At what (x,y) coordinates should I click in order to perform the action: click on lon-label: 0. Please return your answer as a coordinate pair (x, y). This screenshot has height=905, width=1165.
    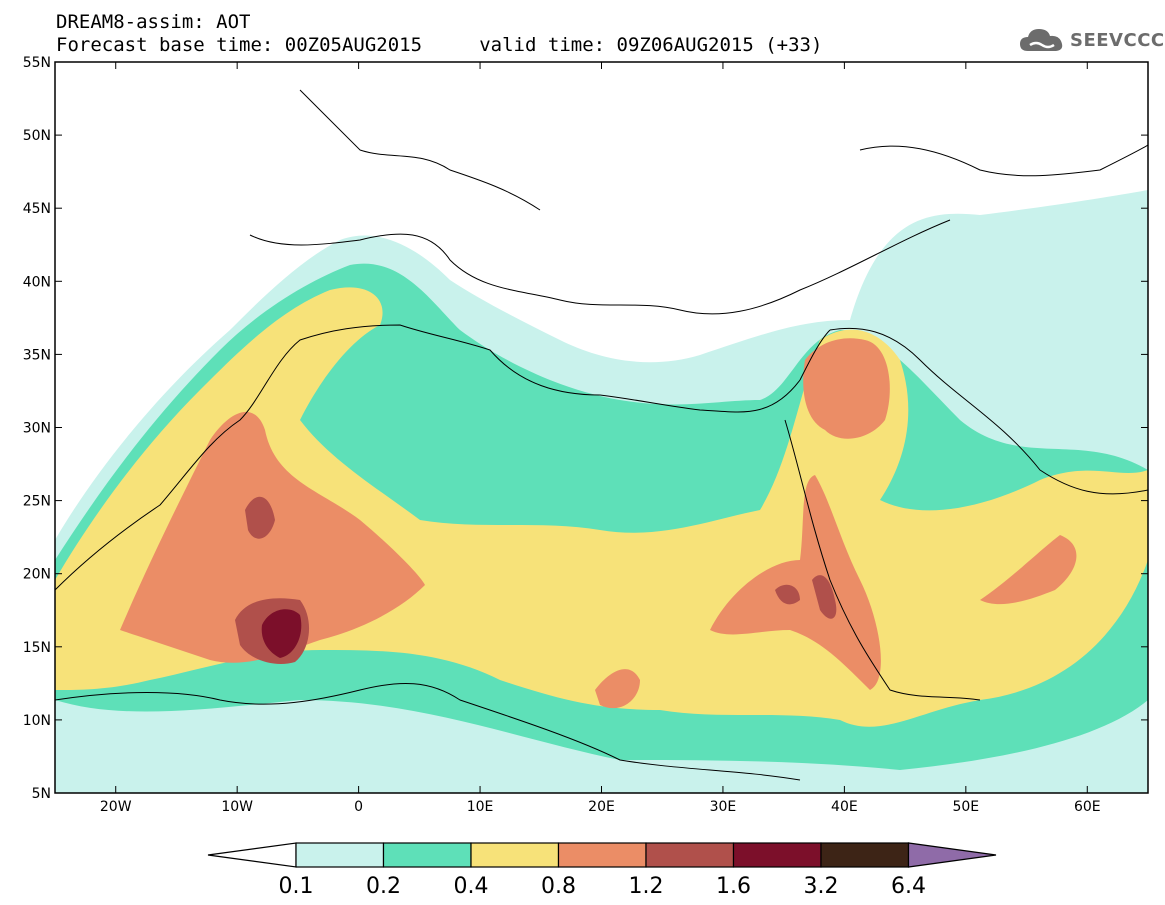
    Looking at the image, I should click on (358, 807).